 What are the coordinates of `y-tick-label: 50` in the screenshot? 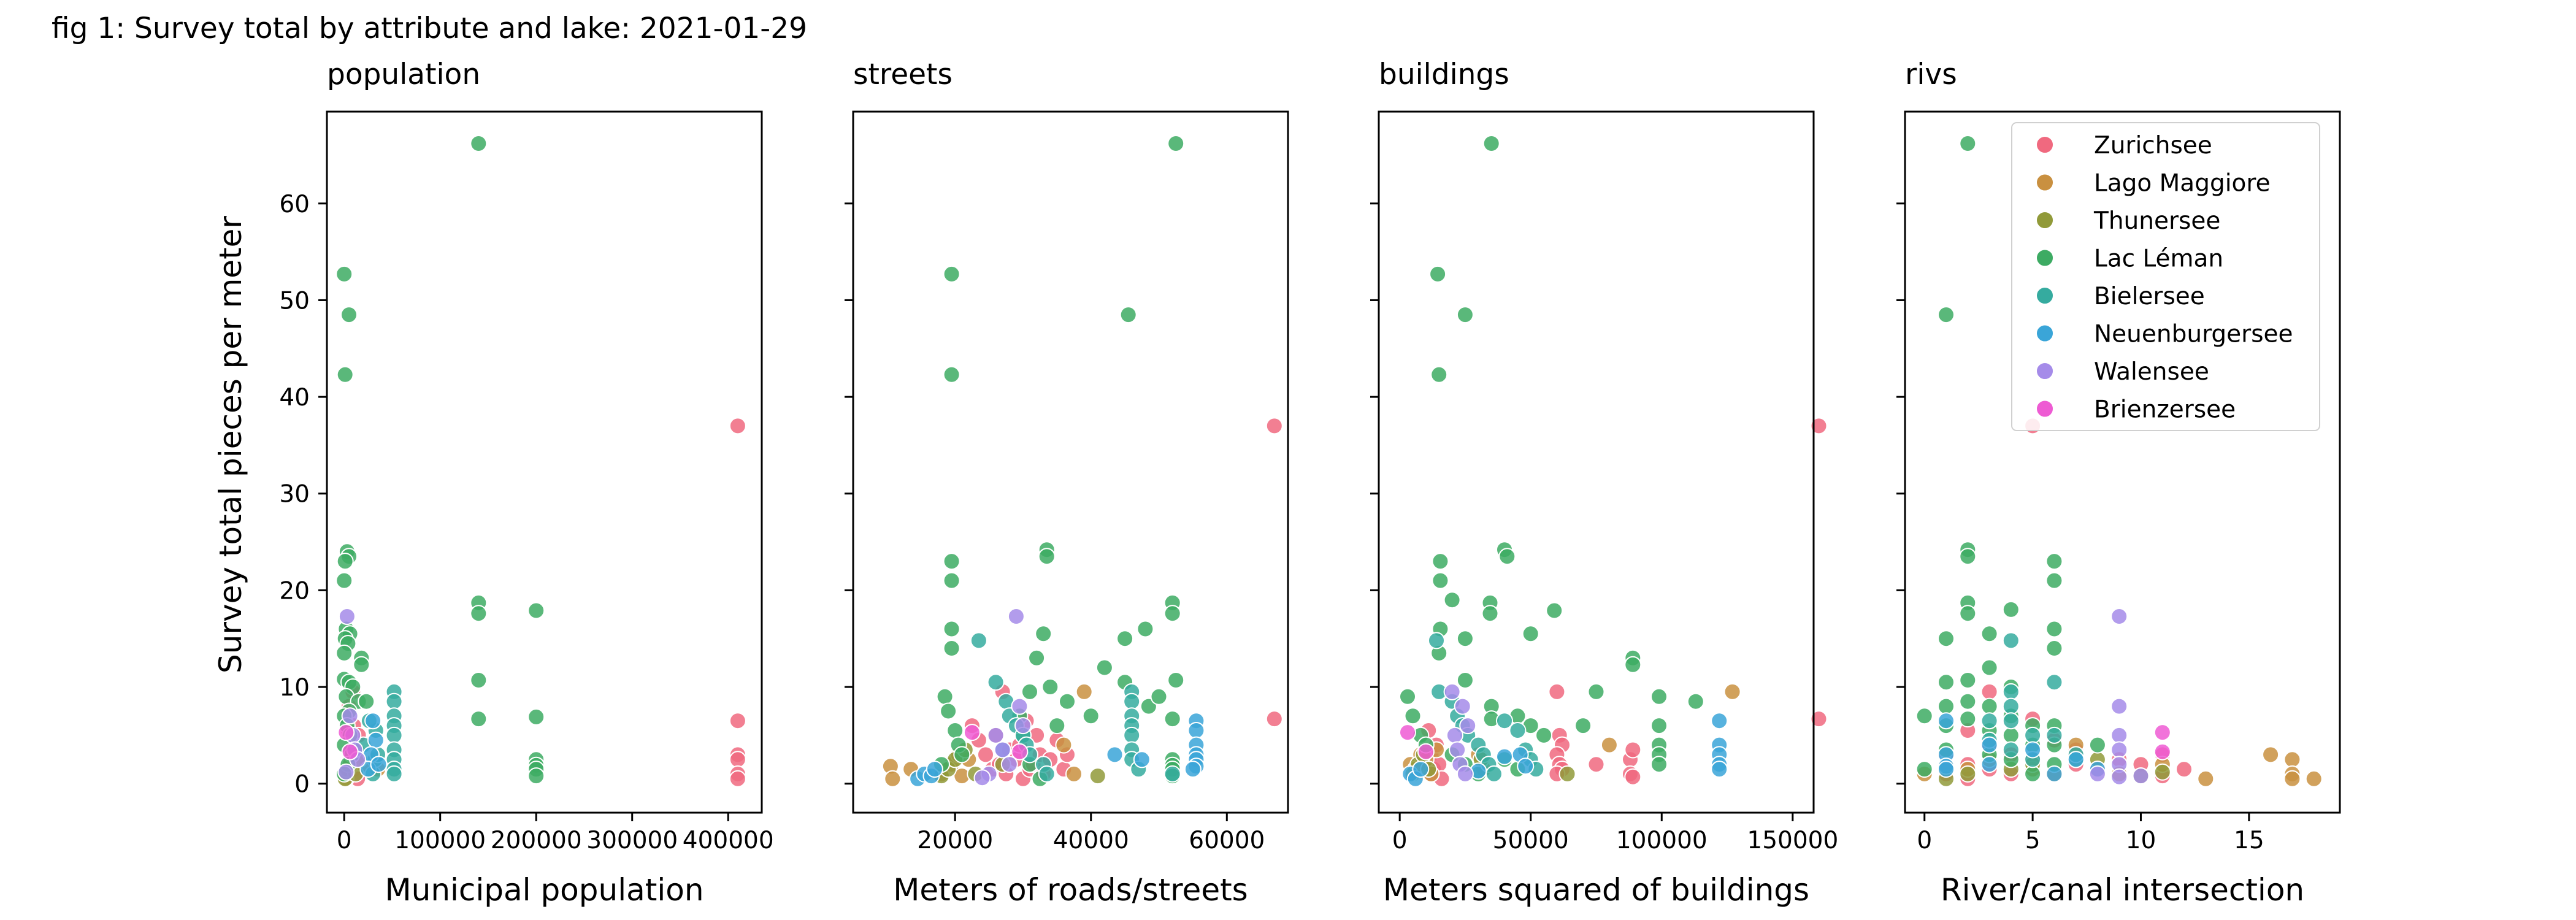 It's located at (294, 301).